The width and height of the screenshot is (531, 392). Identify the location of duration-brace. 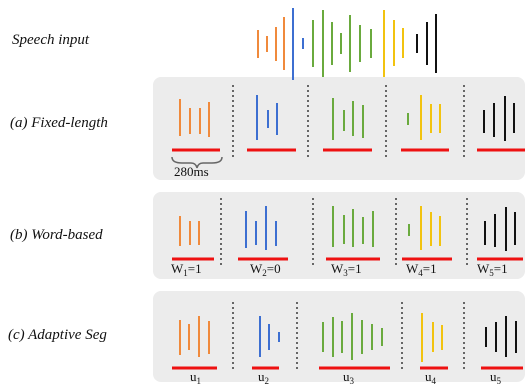
(197, 162).